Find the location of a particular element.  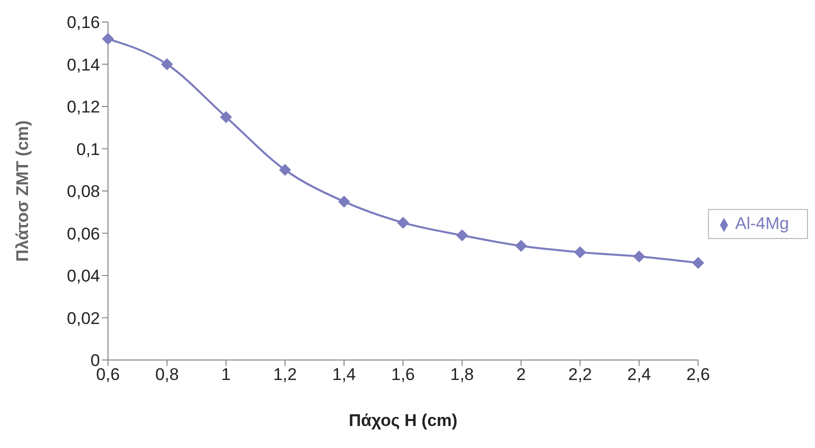

x-tick-label: 0,8 is located at coordinates (167, 374).